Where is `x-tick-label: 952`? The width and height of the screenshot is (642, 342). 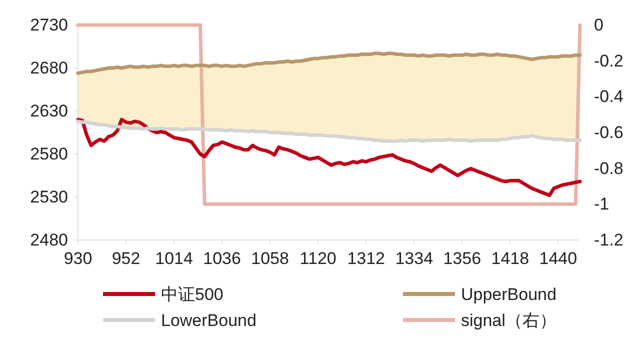
x-tick-label: 952 is located at coordinates (126, 258).